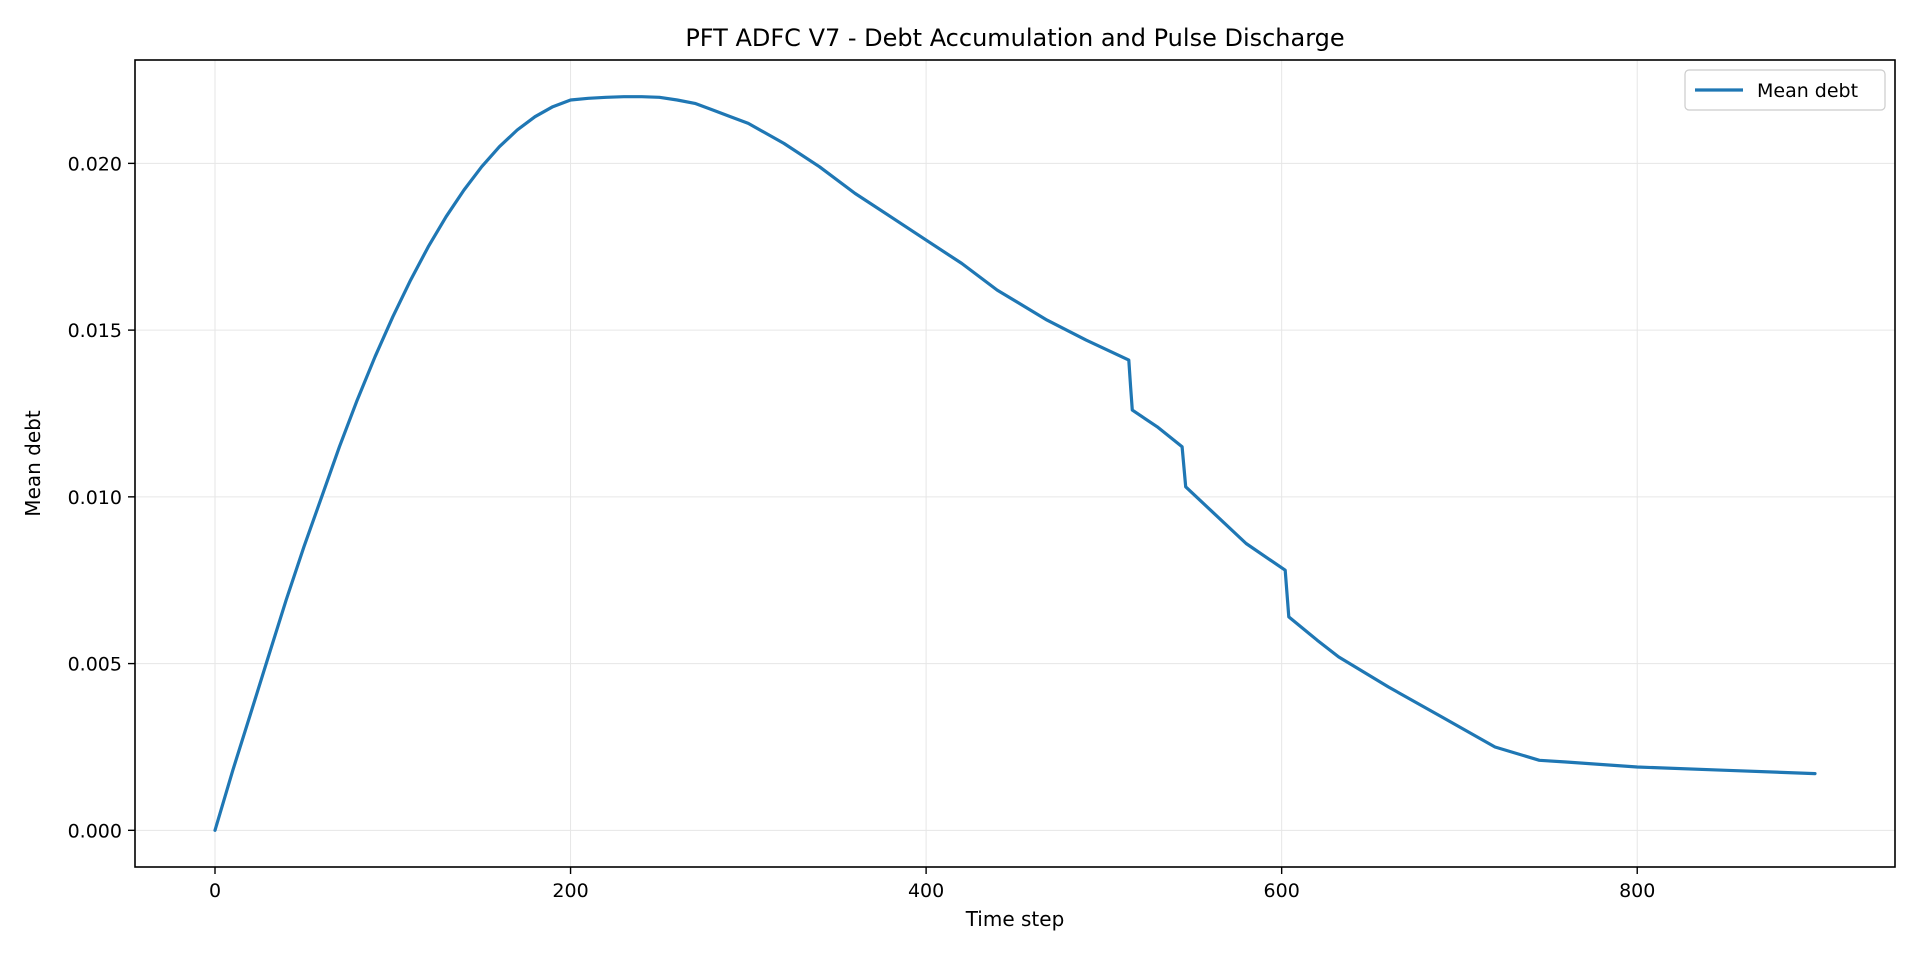 The image size is (1920, 960). What do you see at coordinates (1282, 891) in the screenshot?
I see `x-tick-label: 600` at bounding box center [1282, 891].